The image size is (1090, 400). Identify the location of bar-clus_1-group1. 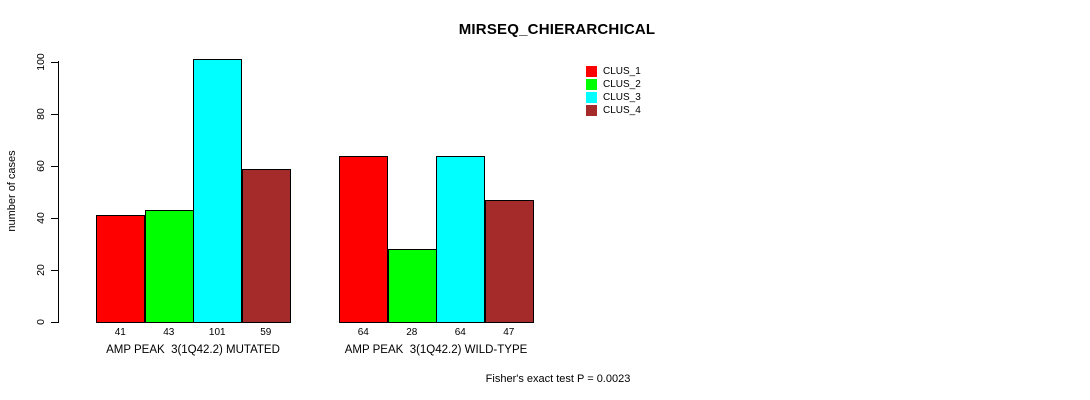
(120, 269).